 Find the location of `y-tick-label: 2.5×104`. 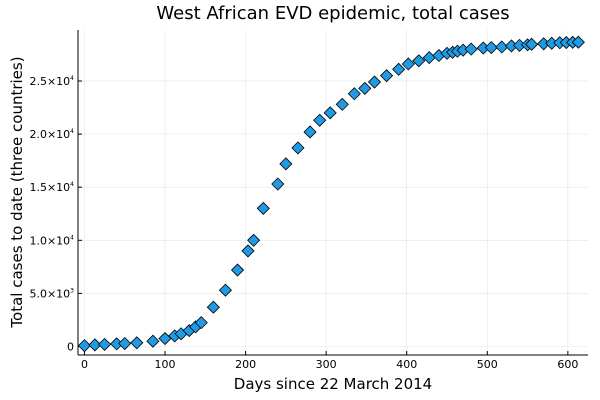

y-tick-label: 2.5×104 is located at coordinates (51, 81).